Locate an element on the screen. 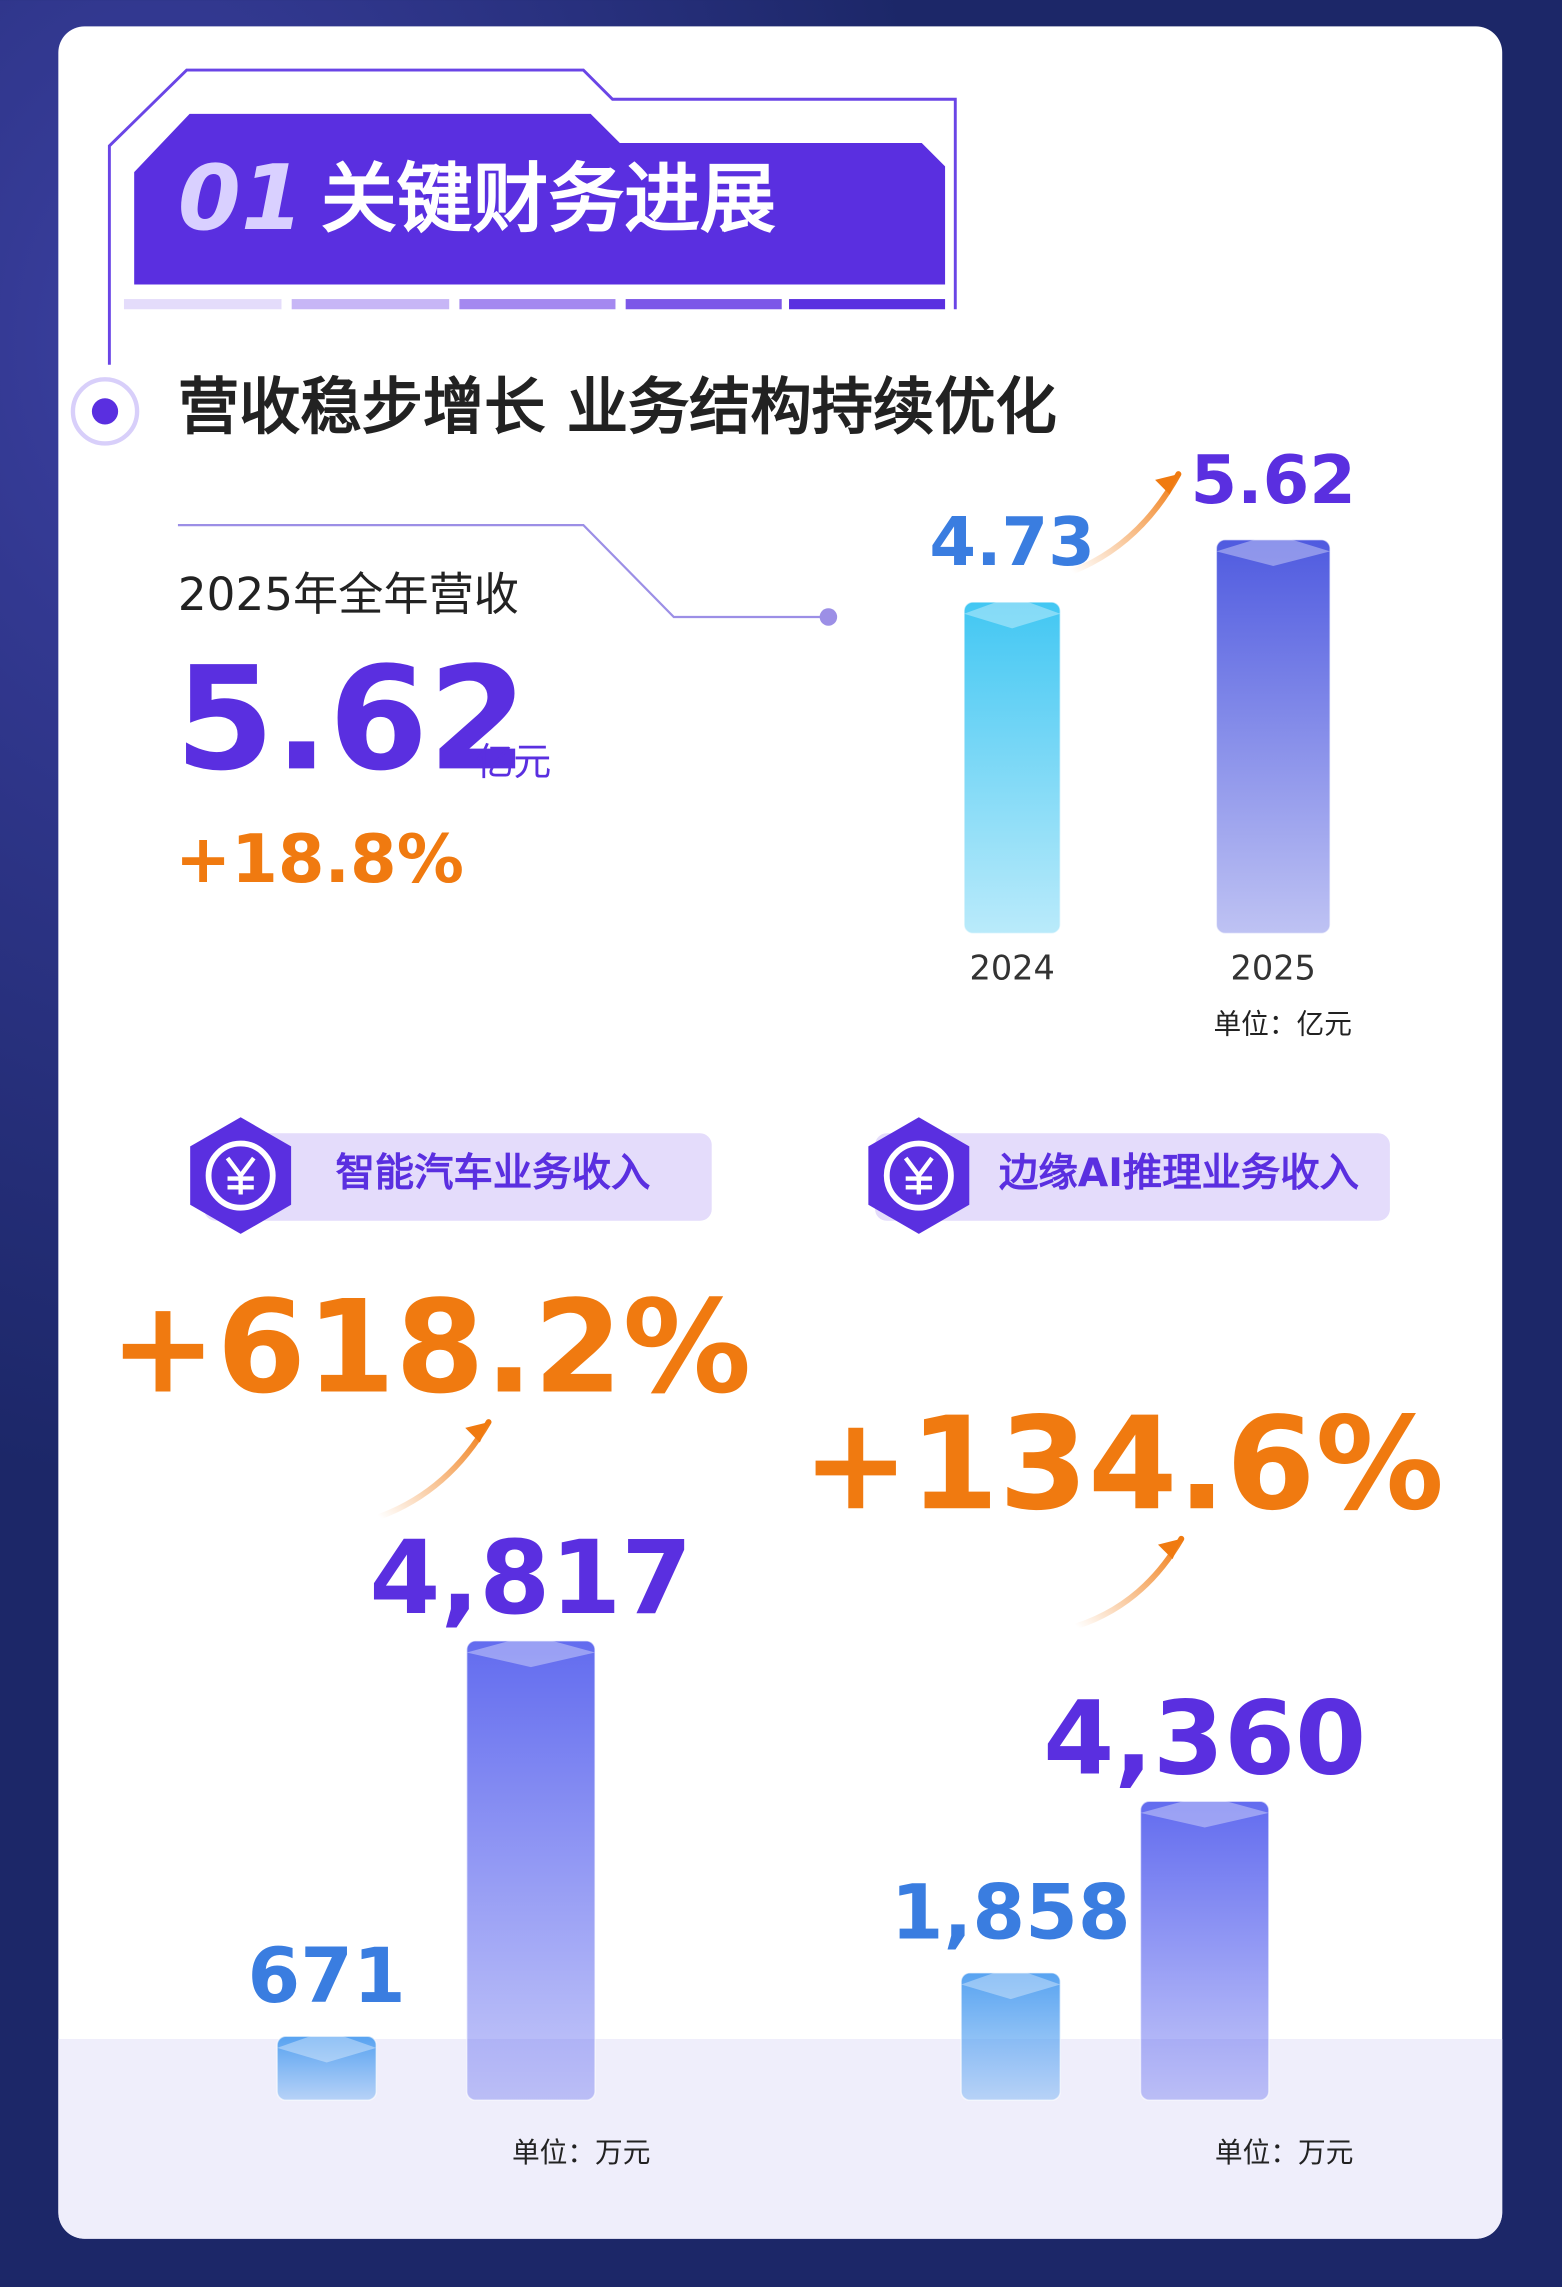 This screenshot has width=1562, height=2287. section-title: 关键财务进展 is located at coordinates (548, 199).